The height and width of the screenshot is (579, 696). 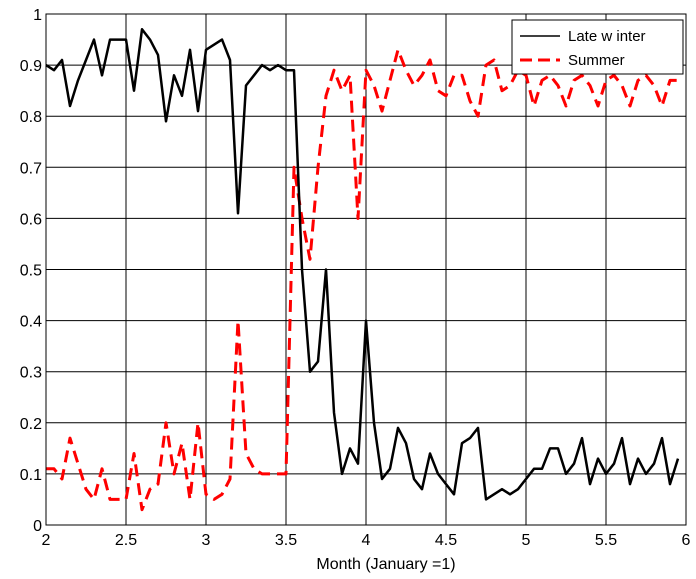 What do you see at coordinates (31, 322) in the screenshot?
I see `y-tick-label: 0.4` at bounding box center [31, 322].